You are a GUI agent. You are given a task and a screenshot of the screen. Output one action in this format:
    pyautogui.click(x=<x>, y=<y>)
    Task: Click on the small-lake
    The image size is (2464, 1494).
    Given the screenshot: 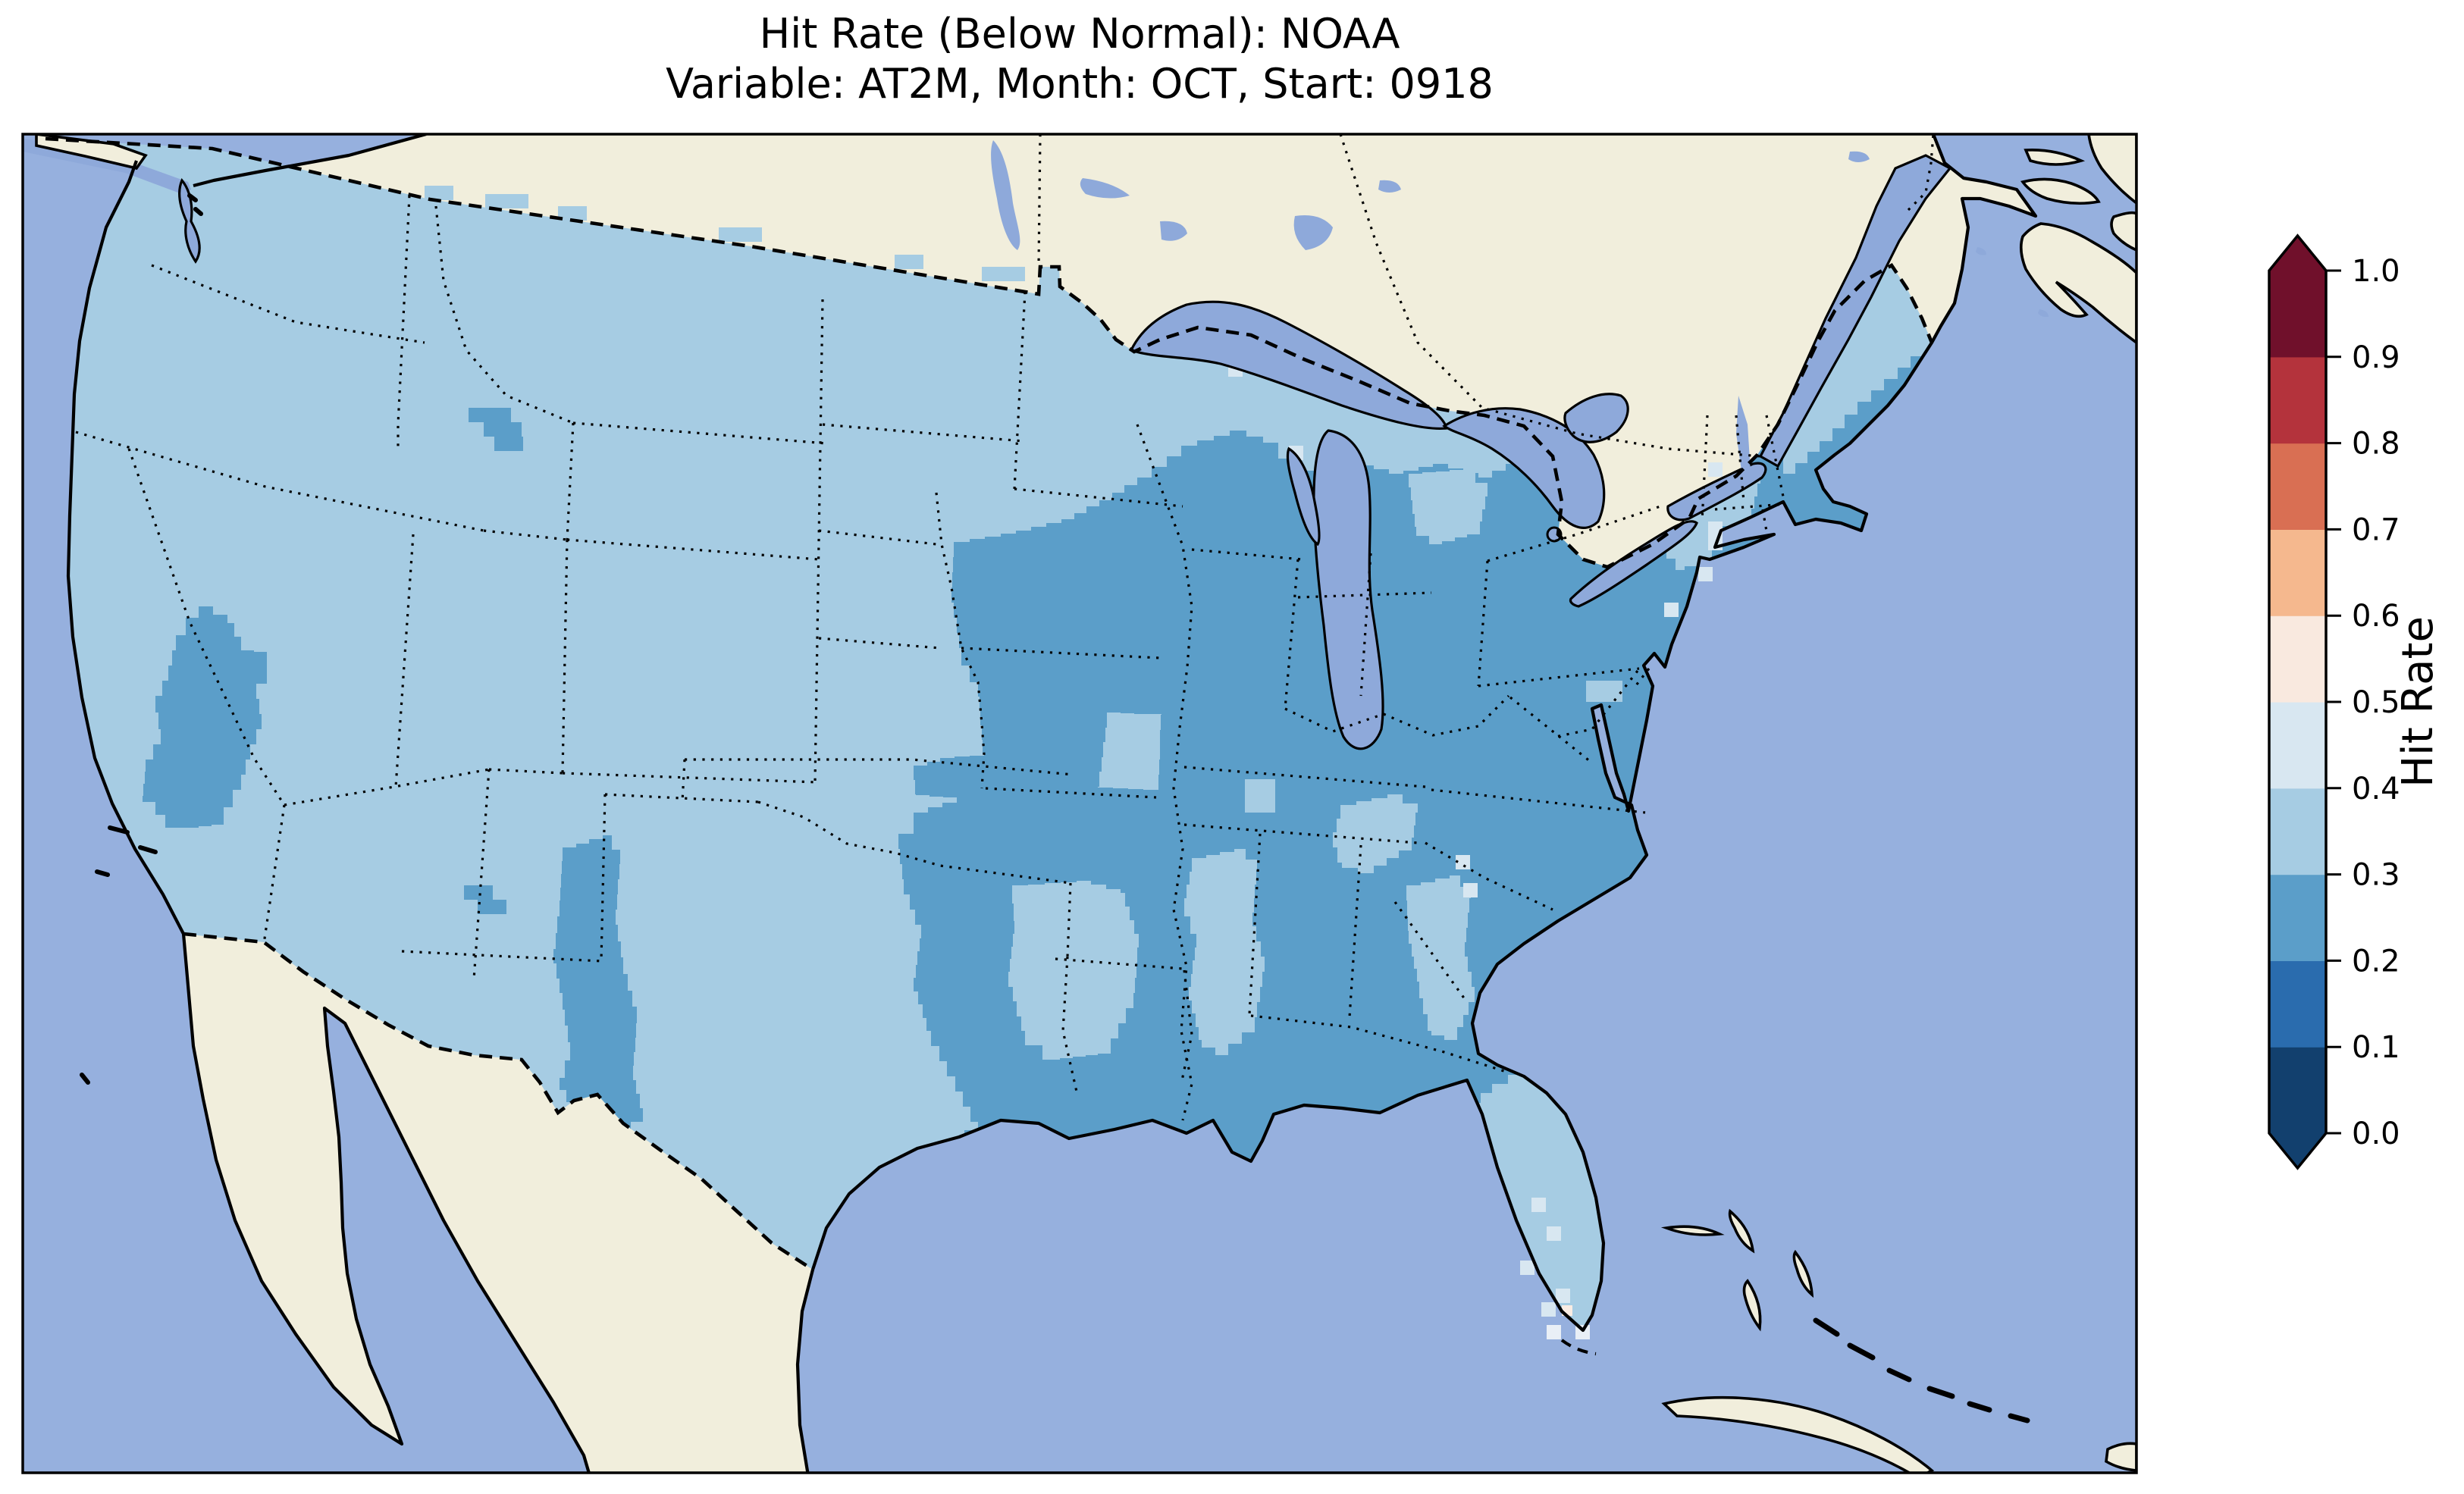 What is the action you would take?
    pyautogui.click(x=1981, y=251)
    